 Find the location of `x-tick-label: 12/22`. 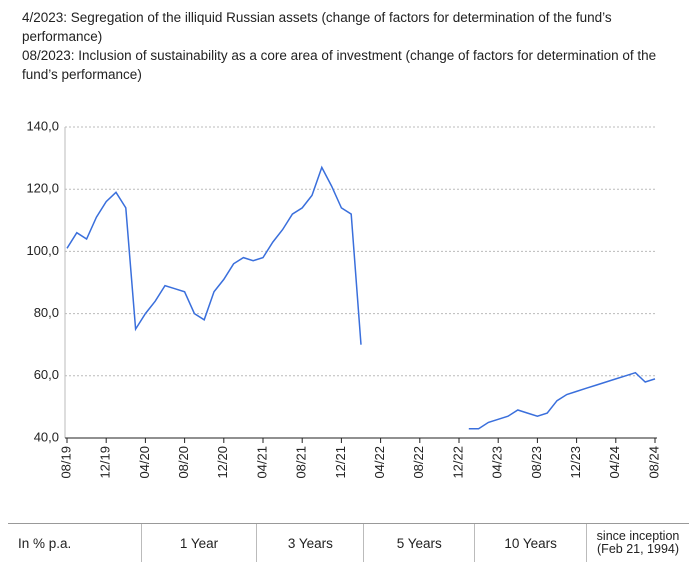

x-tick-label: 12/22 is located at coordinates (457, 462).